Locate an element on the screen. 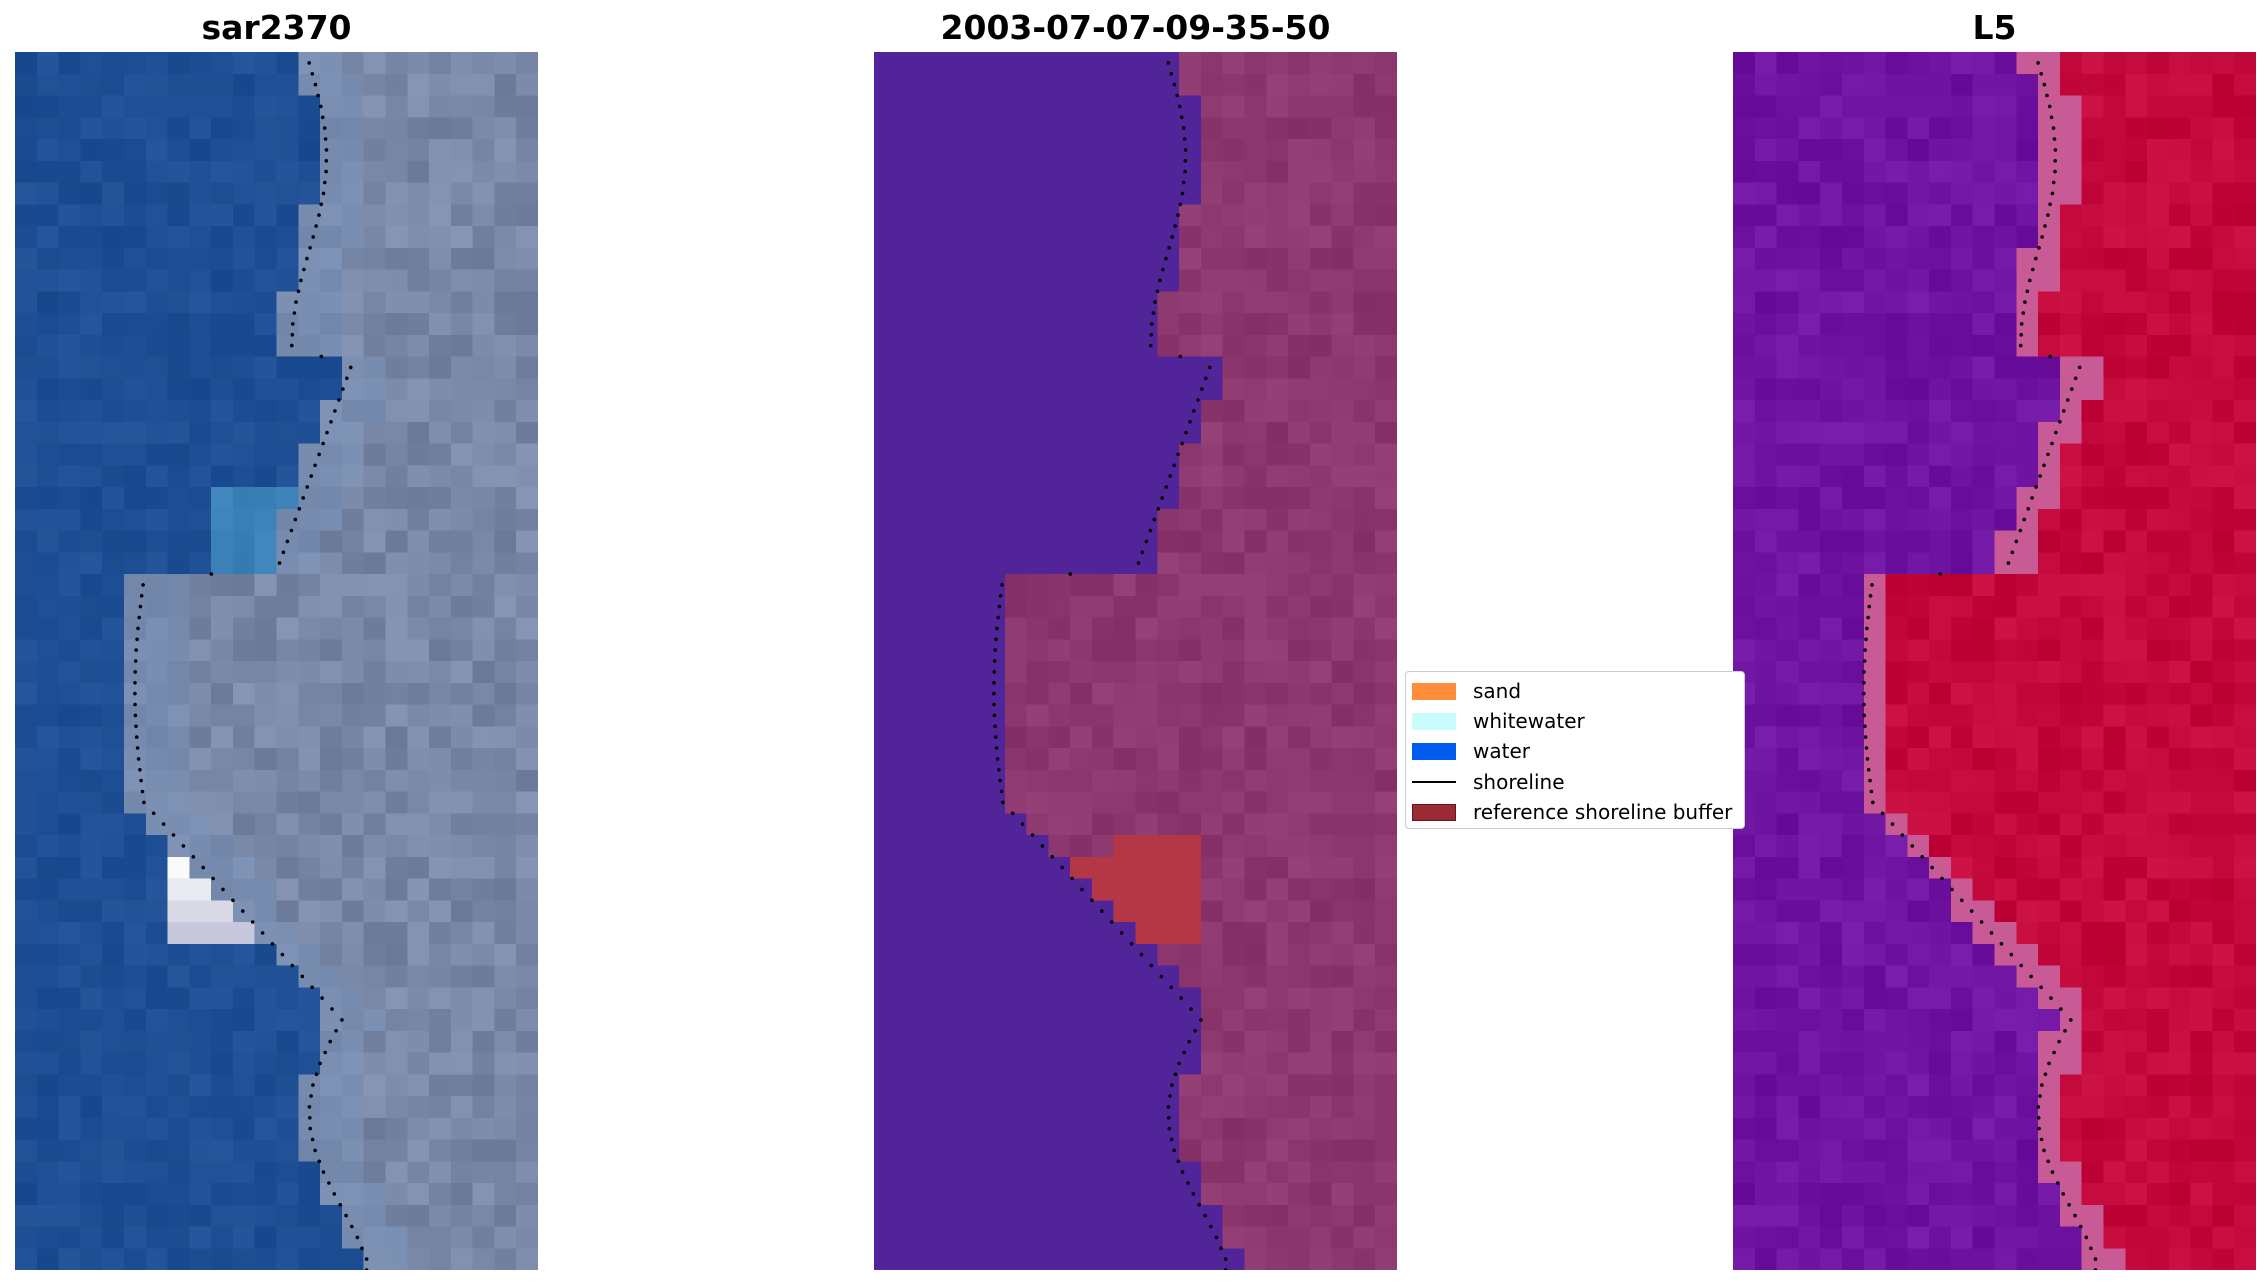 This screenshot has height=1283, width=2266. legend-label: water is located at coordinates (1501, 751).